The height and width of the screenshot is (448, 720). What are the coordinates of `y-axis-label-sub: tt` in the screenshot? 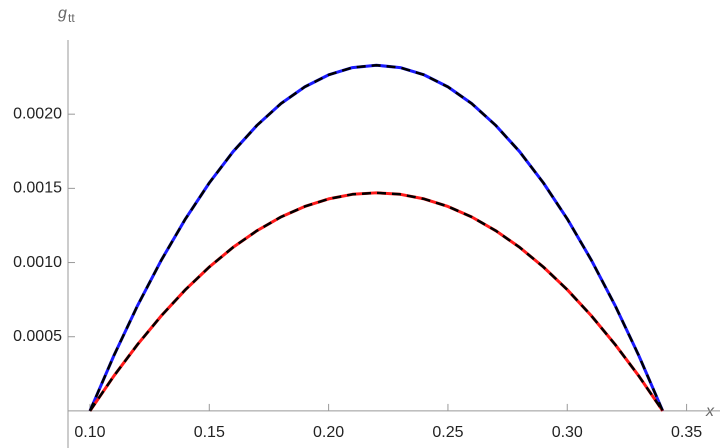 It's located at (71, 18).